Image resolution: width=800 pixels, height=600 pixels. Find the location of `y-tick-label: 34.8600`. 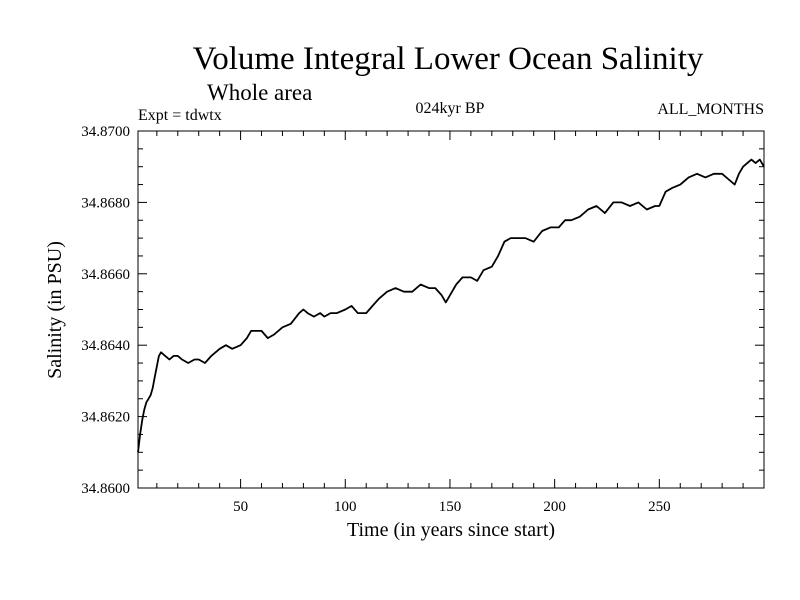

y-tick-label: 34.8600 is located at coordinates (105, 489).